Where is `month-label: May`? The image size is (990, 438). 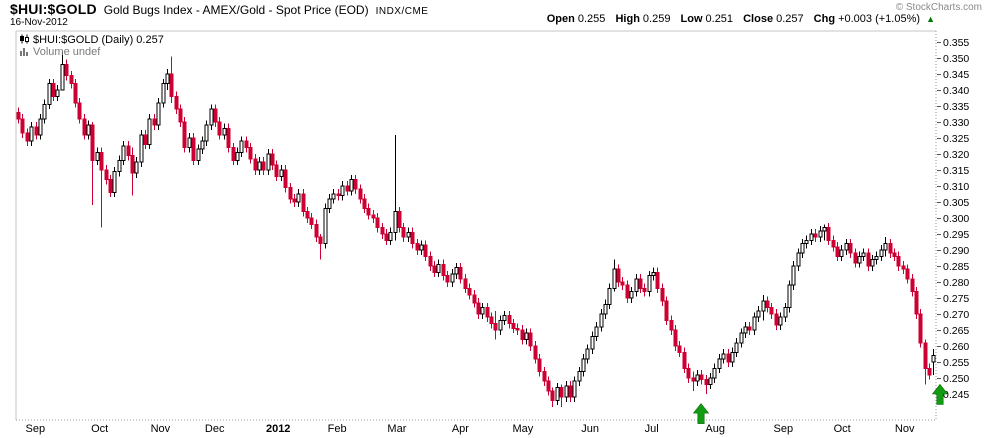
month-label: May is located at coordinates (523, 429).